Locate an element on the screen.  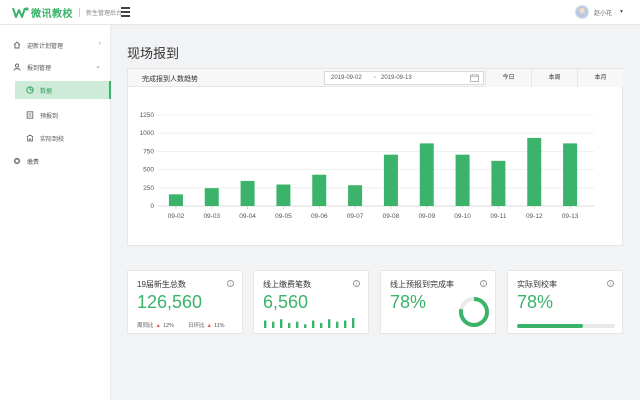
sidebar-item-payment: 缴费 is located at coordinates (55, 161).